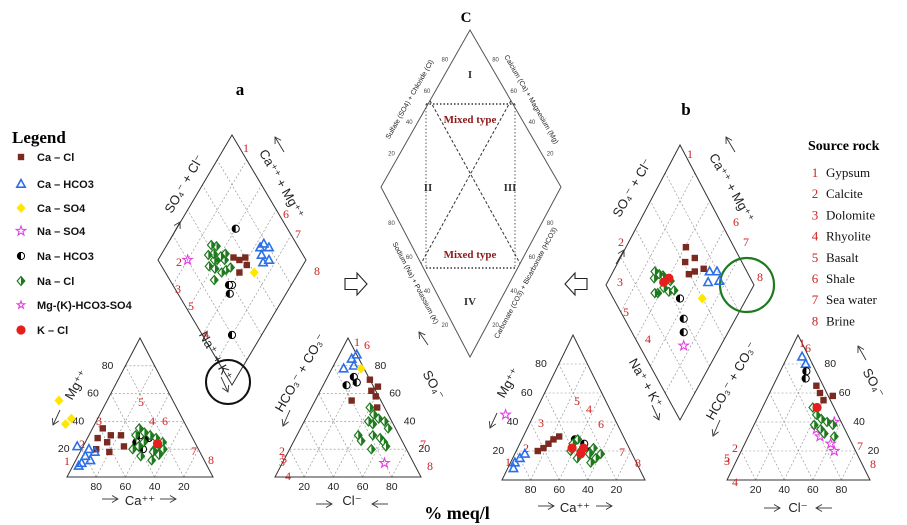 The image size is (907, 525). What do you see at coordinates (874, 383) in the screenshot?
I see `axis-label-b-so4: SO₄⁻` at bounding box center [874, 383].